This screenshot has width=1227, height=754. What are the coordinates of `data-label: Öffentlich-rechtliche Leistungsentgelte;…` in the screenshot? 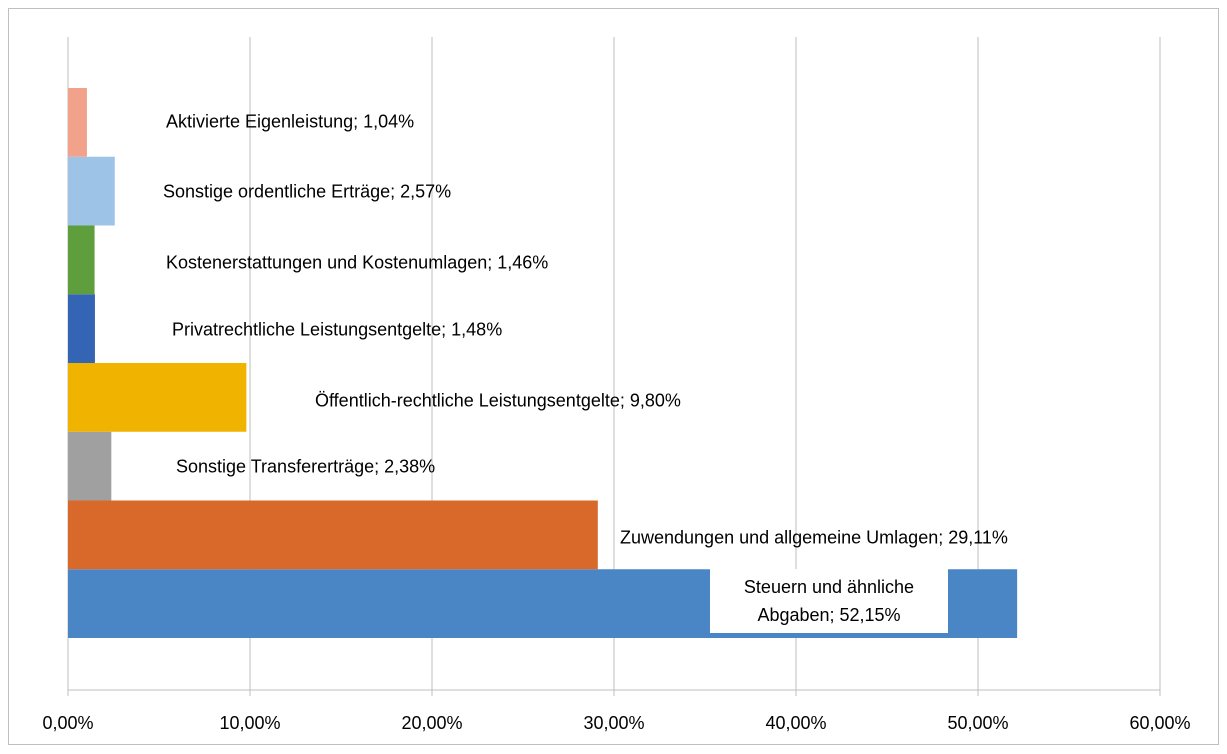 It's located at (498, 400).